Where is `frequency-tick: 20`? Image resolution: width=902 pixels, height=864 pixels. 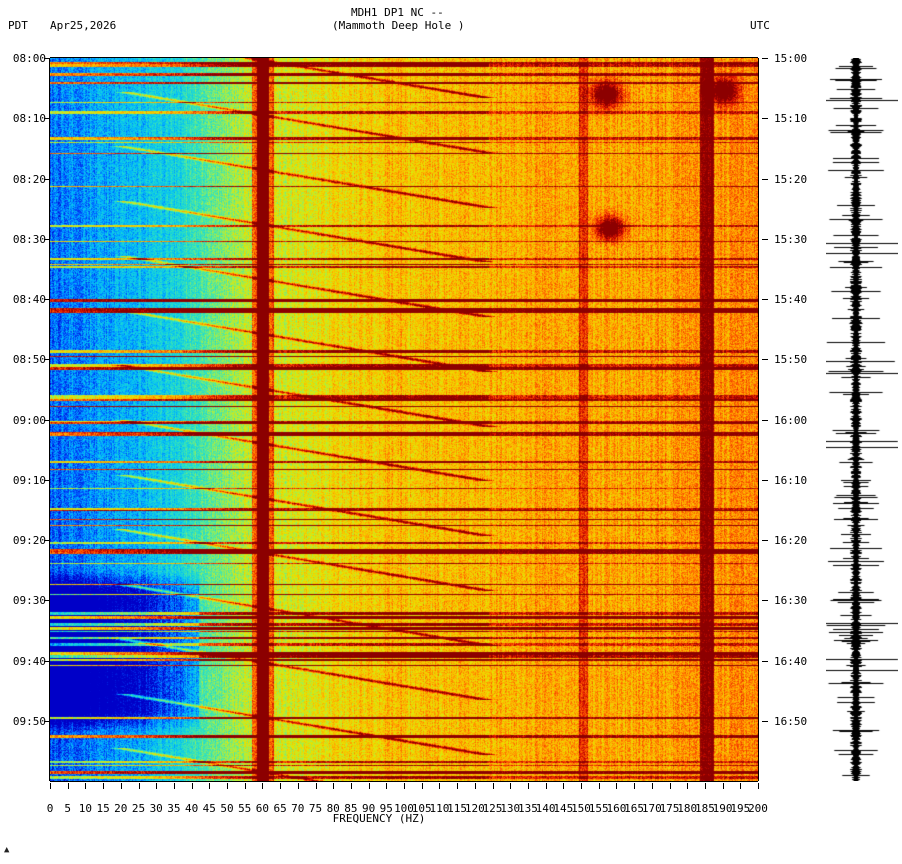 frequency-tick: 20 is located at coordinates (121, 808).